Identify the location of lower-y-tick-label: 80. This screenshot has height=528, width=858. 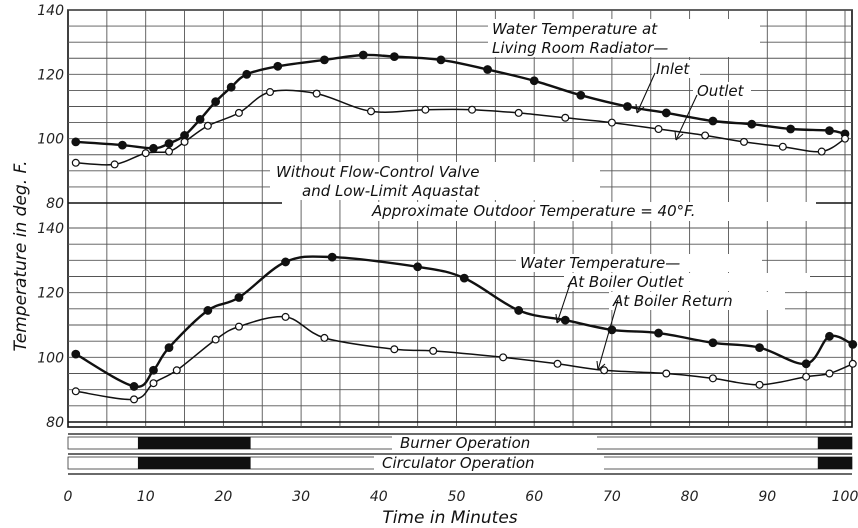
(55, 423).